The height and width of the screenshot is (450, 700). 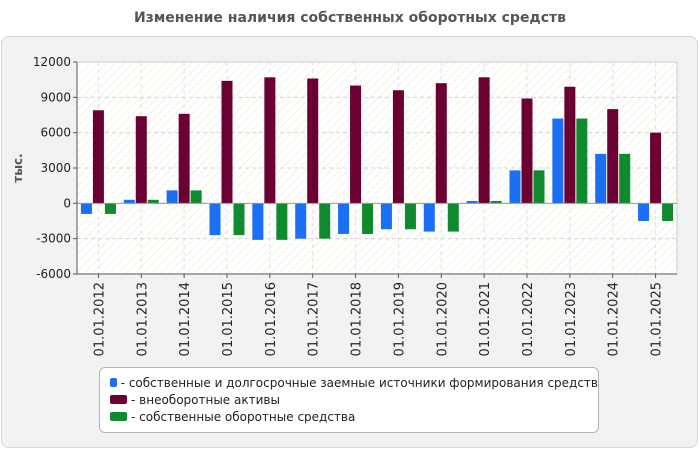 What do you see at coordinates (67, 203) in the screenshot?
I see `y-tick-label: 0` at bounding box center [67, 203].